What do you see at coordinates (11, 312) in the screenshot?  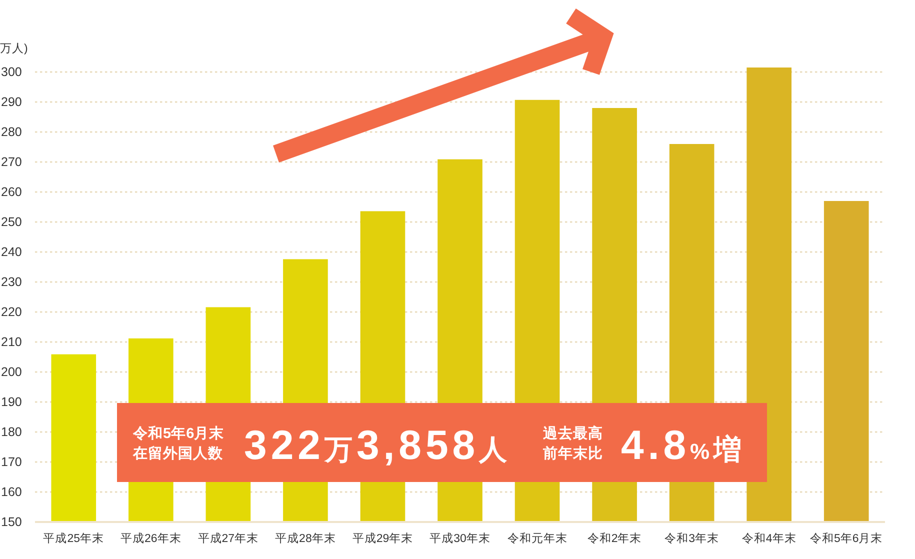 I see `y-tick-label: 220` at bounding box center [11, 312].